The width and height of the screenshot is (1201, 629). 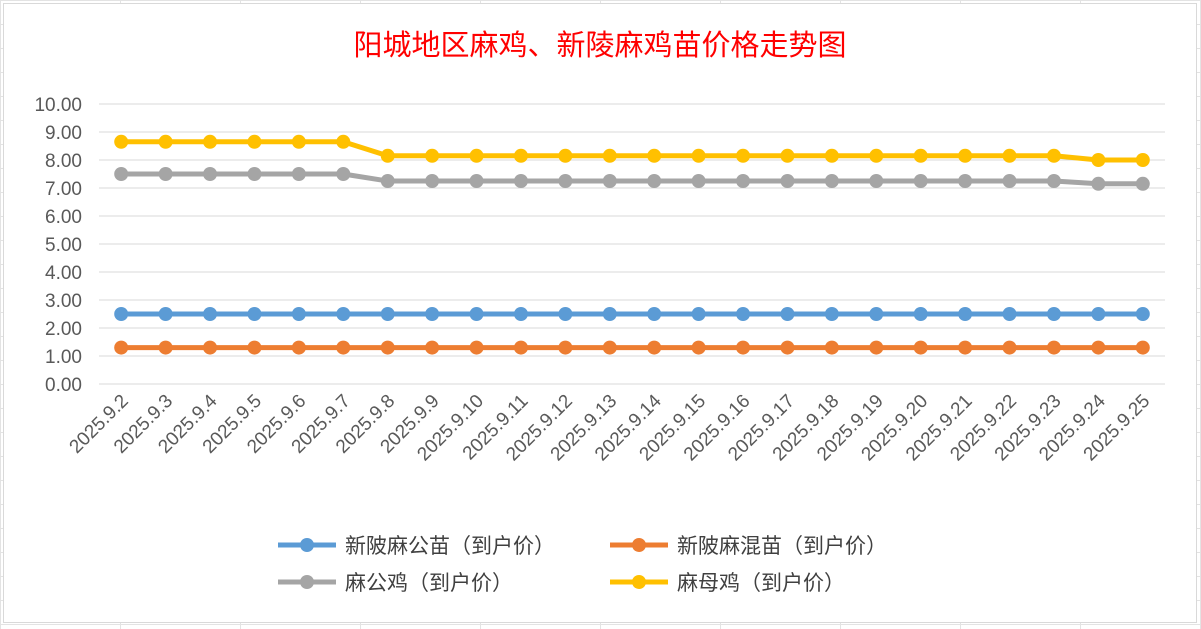 What do you see at coordinates (63, 133) in the screenshot?
I see `y-tick-label: 9.00` at bounding box center [63, 133].